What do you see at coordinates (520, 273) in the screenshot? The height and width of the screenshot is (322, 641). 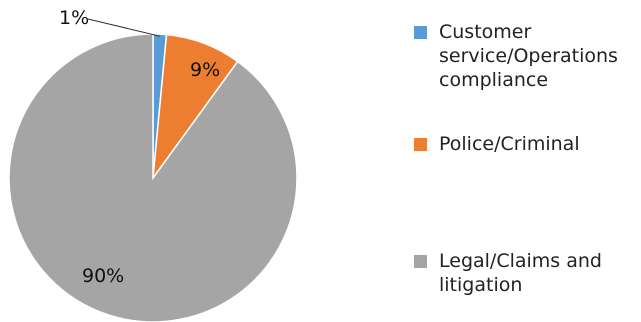 I see `legend-label-legal-claims: Legal/Claims and litigation` at bounding box center [520, 273].